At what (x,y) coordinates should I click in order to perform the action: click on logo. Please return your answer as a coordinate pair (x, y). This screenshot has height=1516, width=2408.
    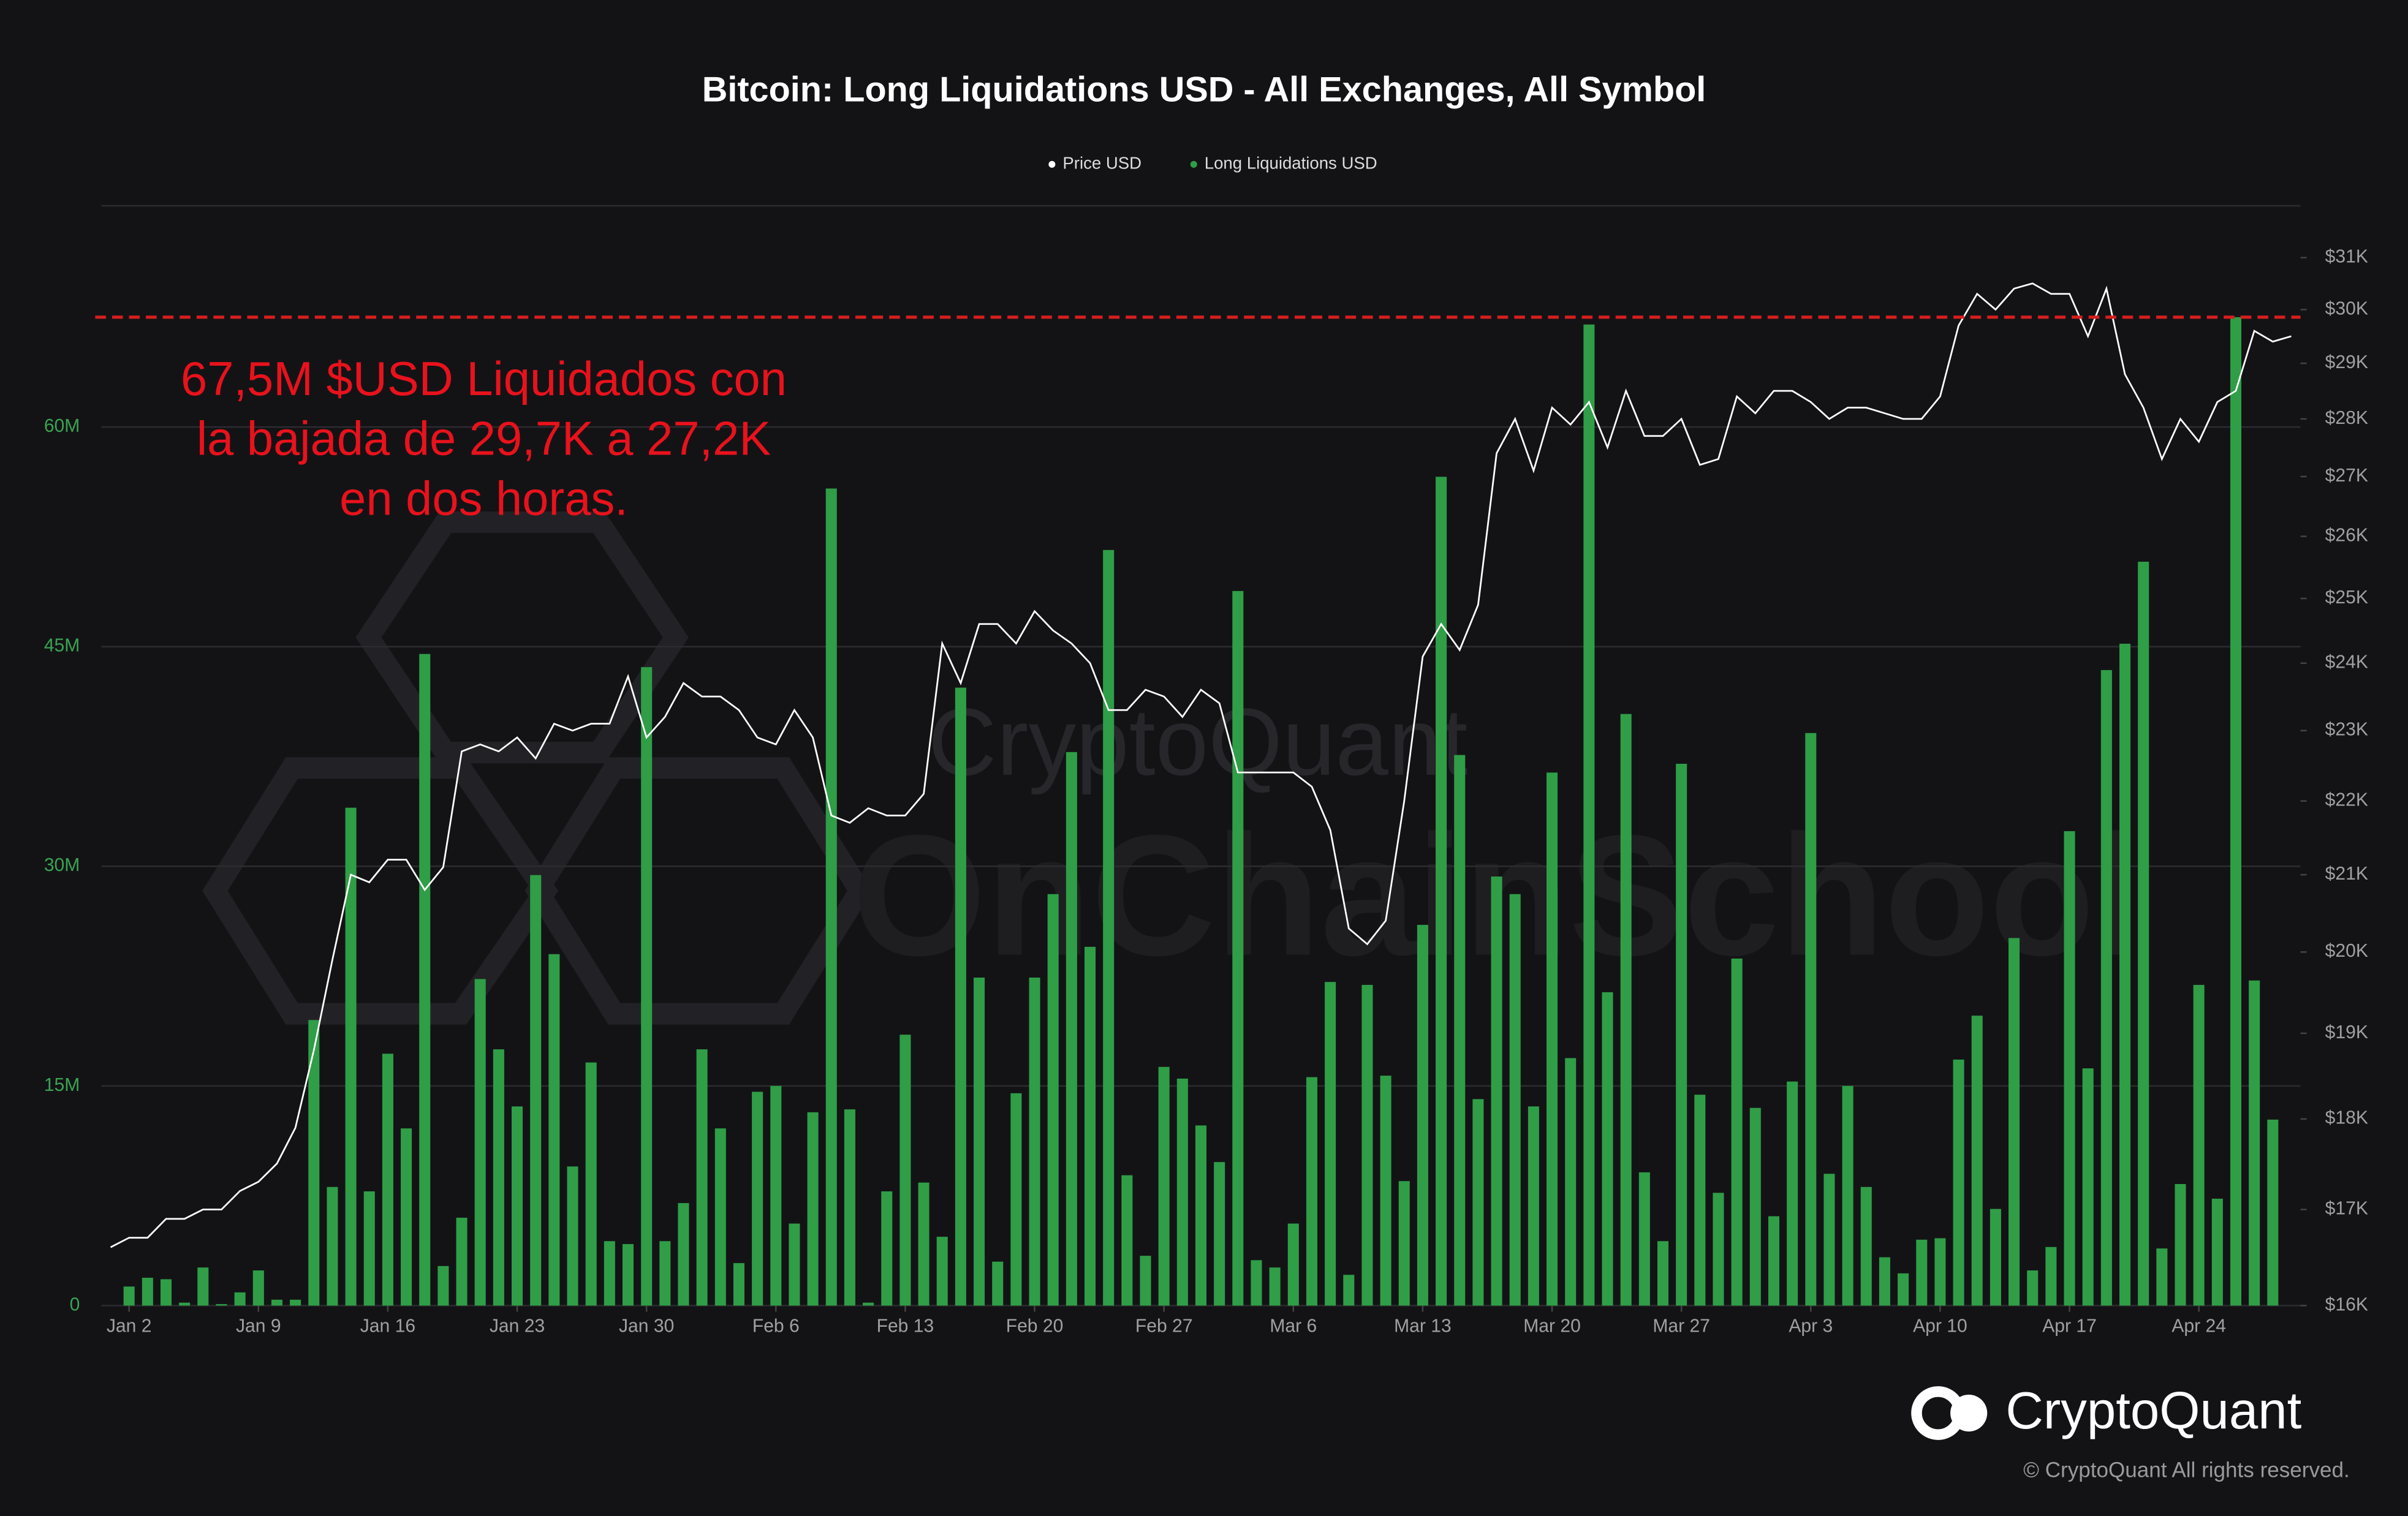
    Looking at the image, I should click on (1949, 1413).